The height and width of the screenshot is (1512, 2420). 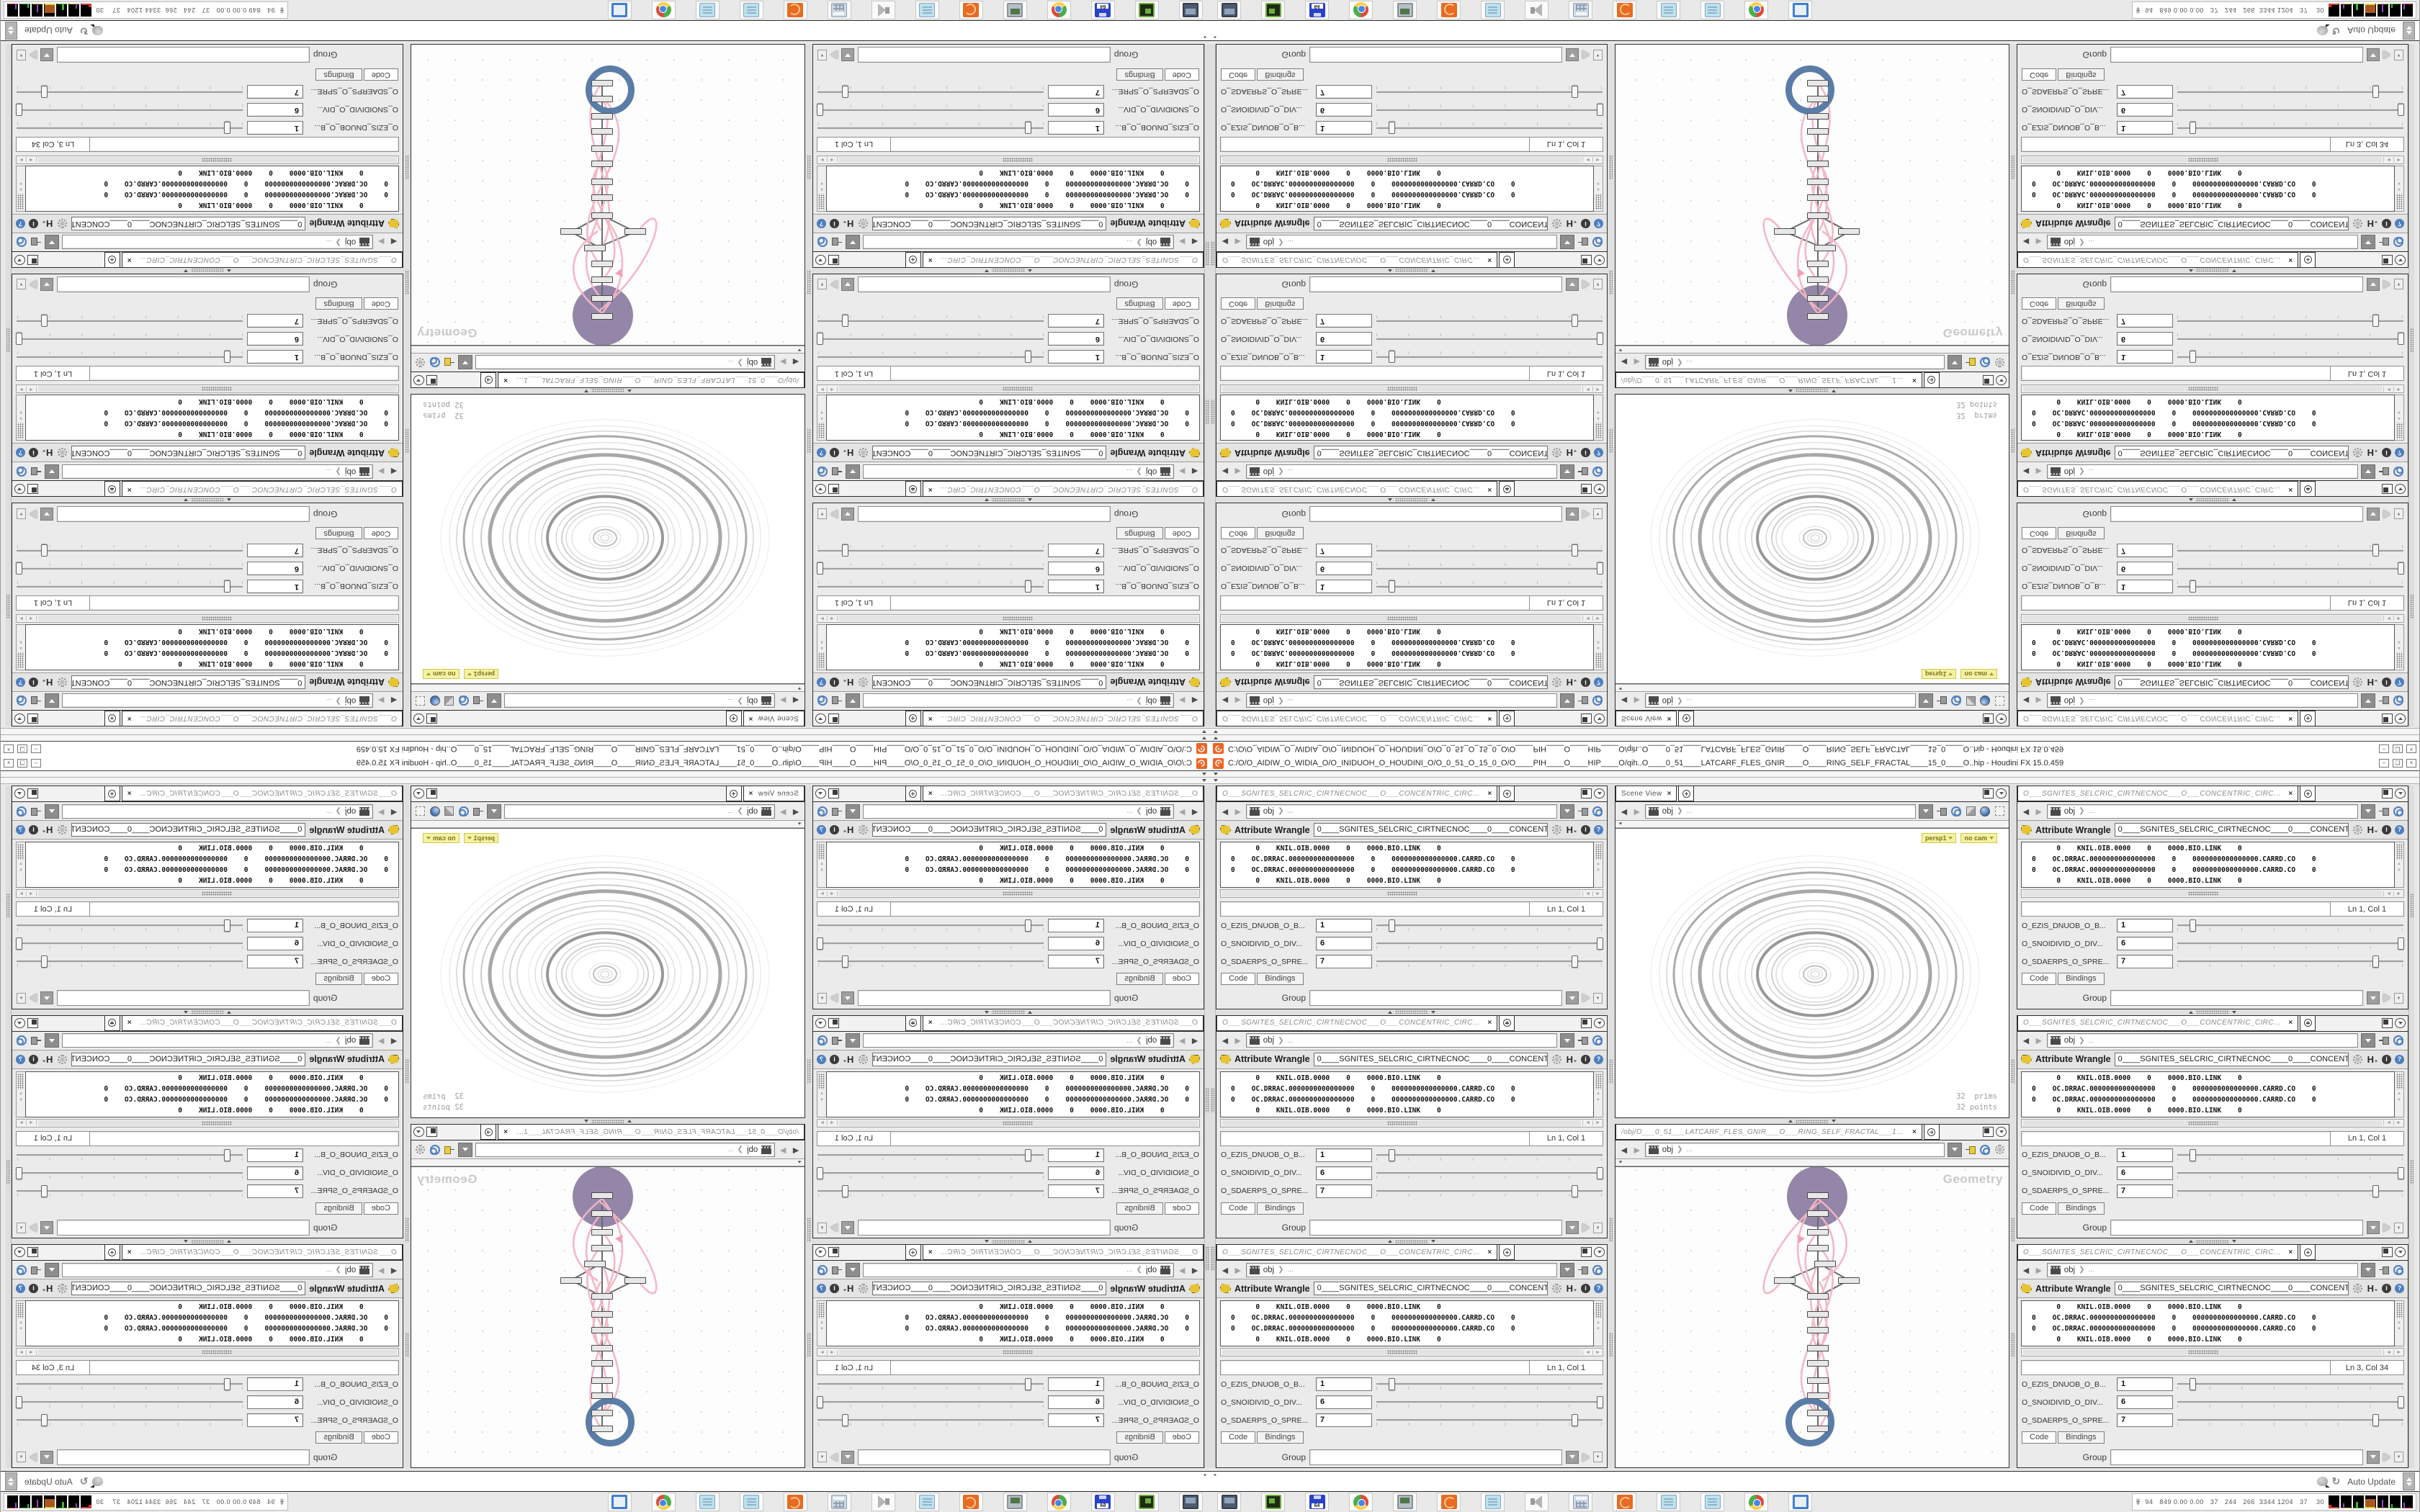 What do you see at coordinates (2368, 471) in the screenshot?
I see `path-dropdown-button` at bounding box center [2368, 471].